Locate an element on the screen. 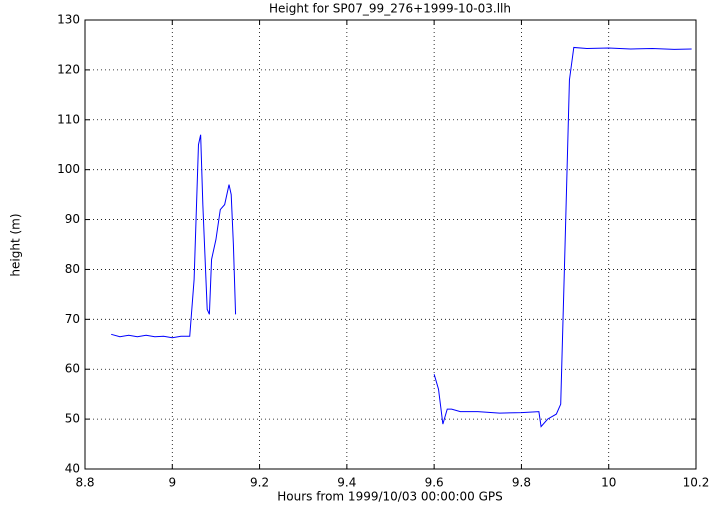 The width and height of the screenshot is (721, 505). x-tick-label: 10.2 is located at coordinates (696, 483).